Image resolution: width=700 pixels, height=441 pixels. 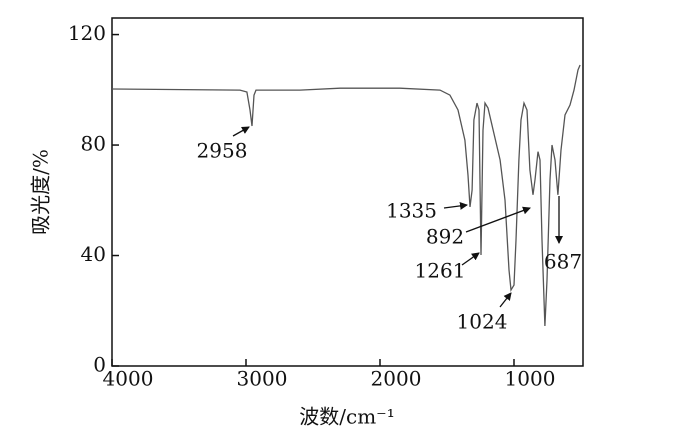 I want to click on y-tick-label: 80, so click(x=93, y=144).